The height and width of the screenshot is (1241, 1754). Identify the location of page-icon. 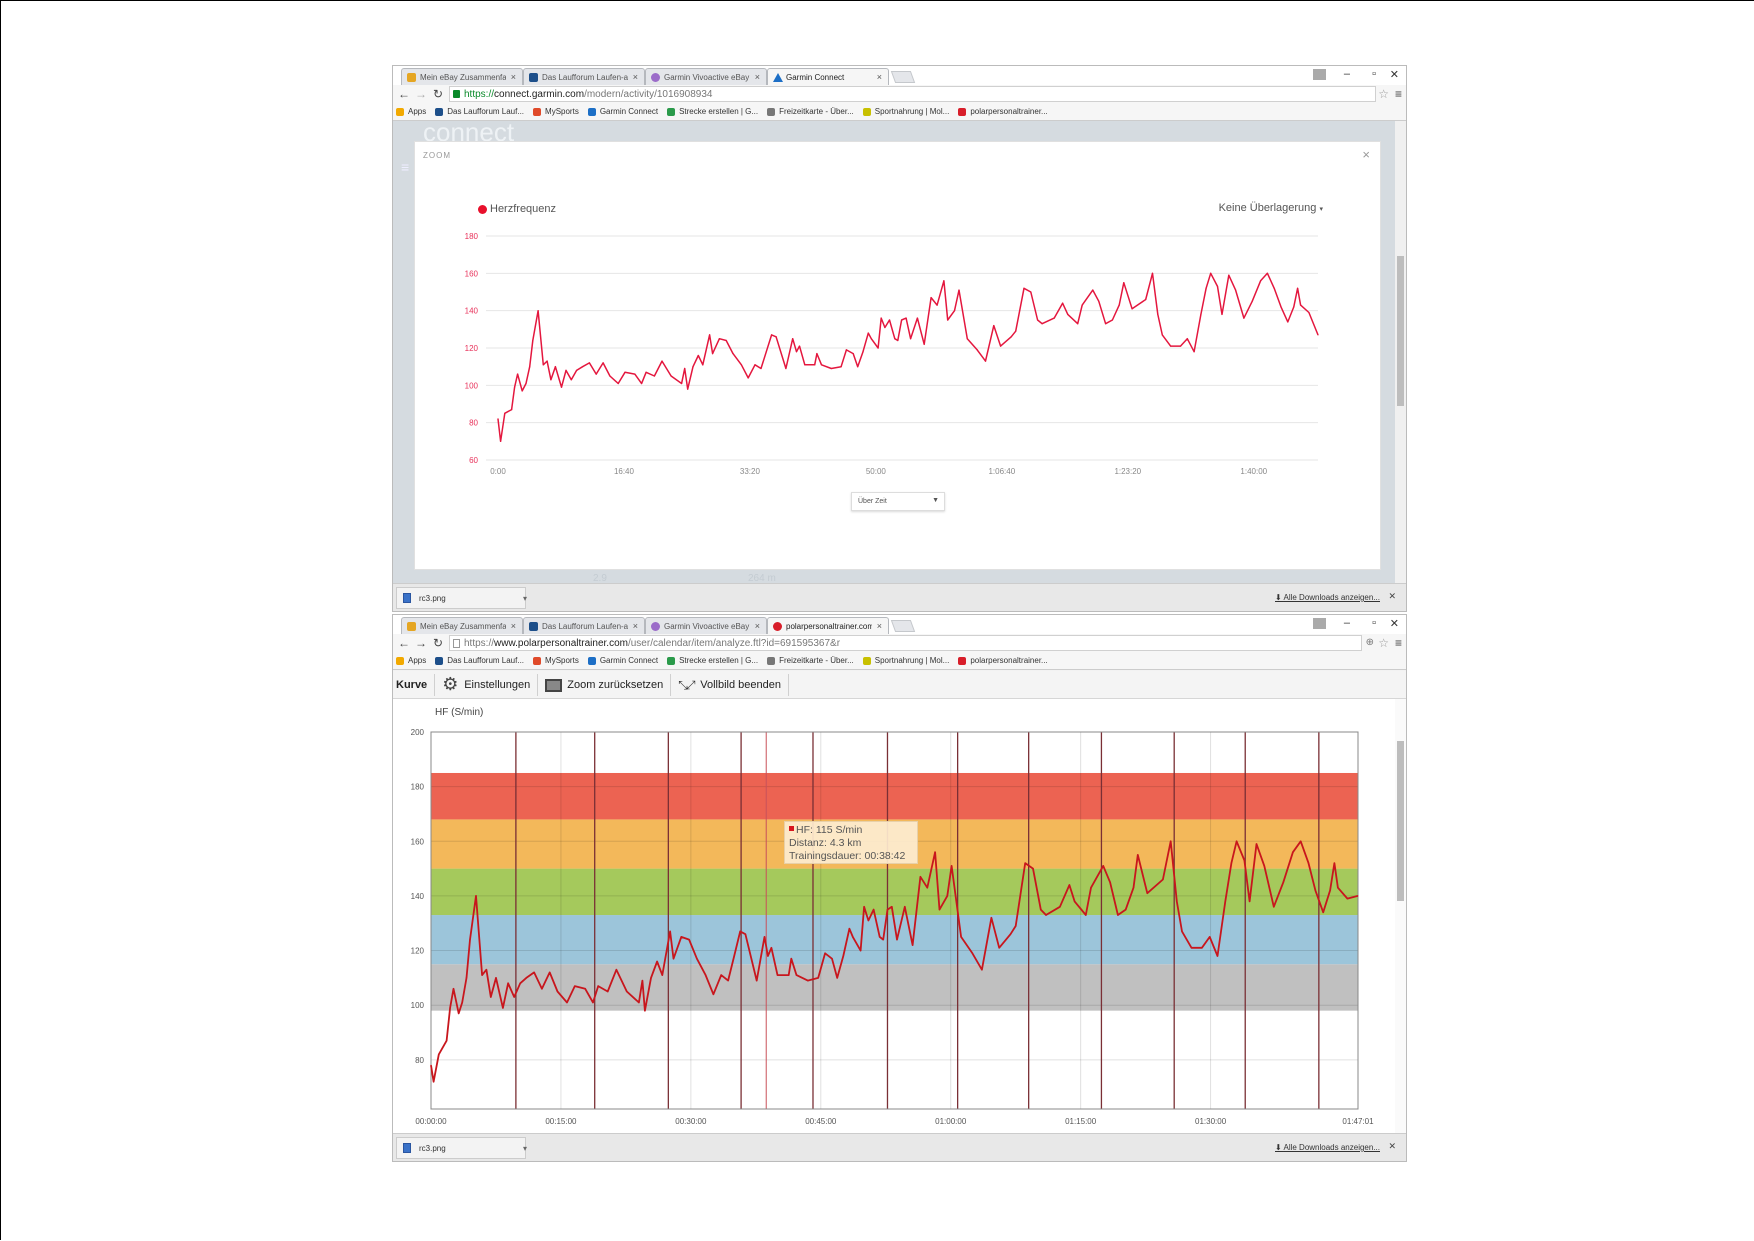
(456, 643).